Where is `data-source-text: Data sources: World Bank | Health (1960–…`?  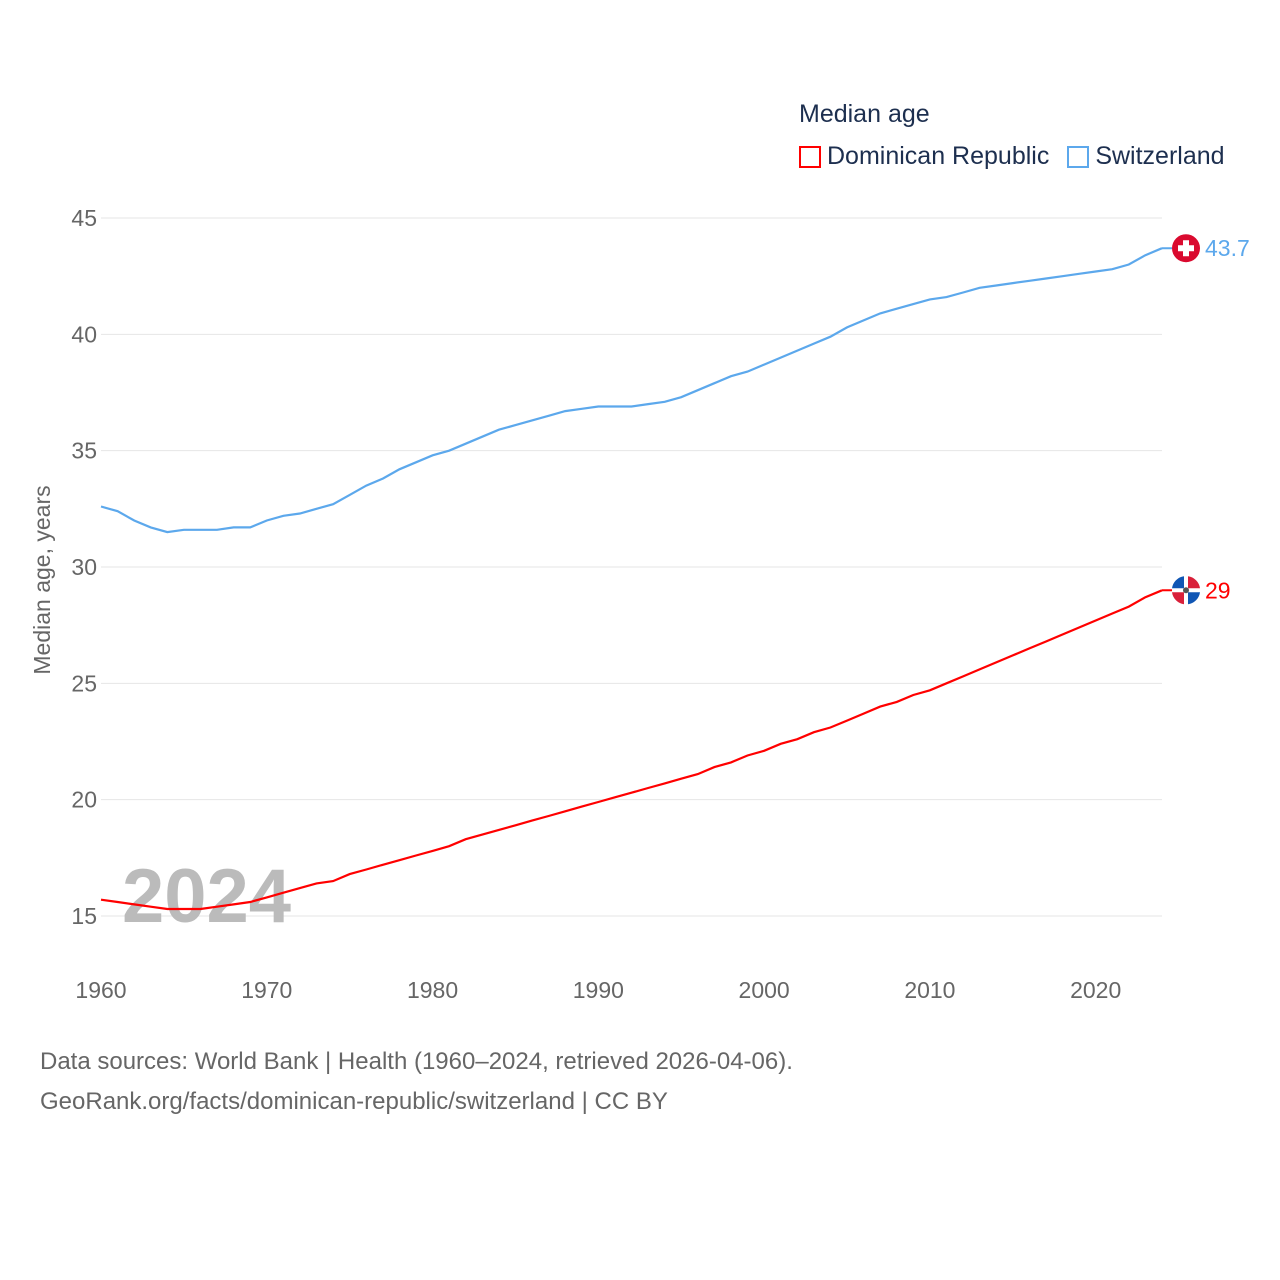
data-source-text: Data sources: World Bank | Health (1960–… is located at coordinates (416, 1061).